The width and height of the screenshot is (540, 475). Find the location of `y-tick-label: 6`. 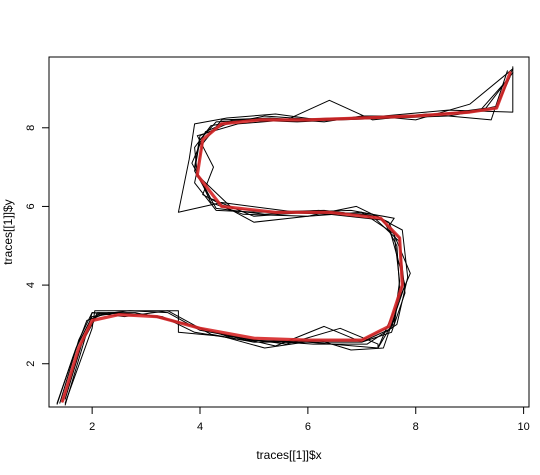

y-tick-label: 6 is located at coordinates (31, 206).